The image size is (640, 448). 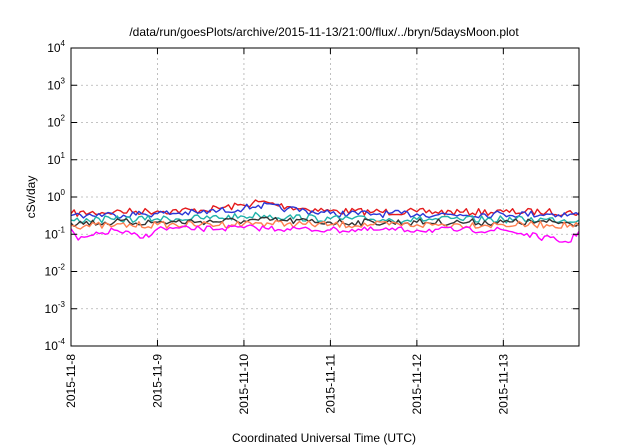 What do you see at coordinates (330, 384) in the screenshot?
I see `x-tick-label: 2015-11-11` at bounding box center [330, 384].